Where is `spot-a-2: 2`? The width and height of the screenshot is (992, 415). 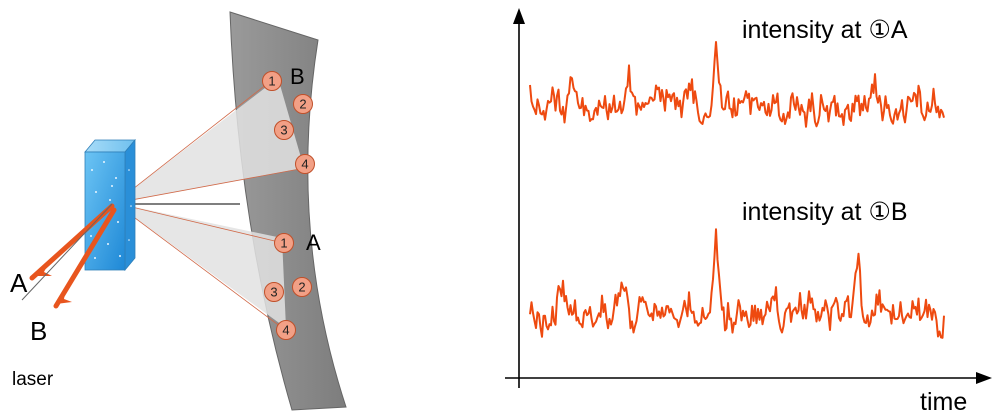
spot-a-2: 2 is located at coordinates (302, 287).